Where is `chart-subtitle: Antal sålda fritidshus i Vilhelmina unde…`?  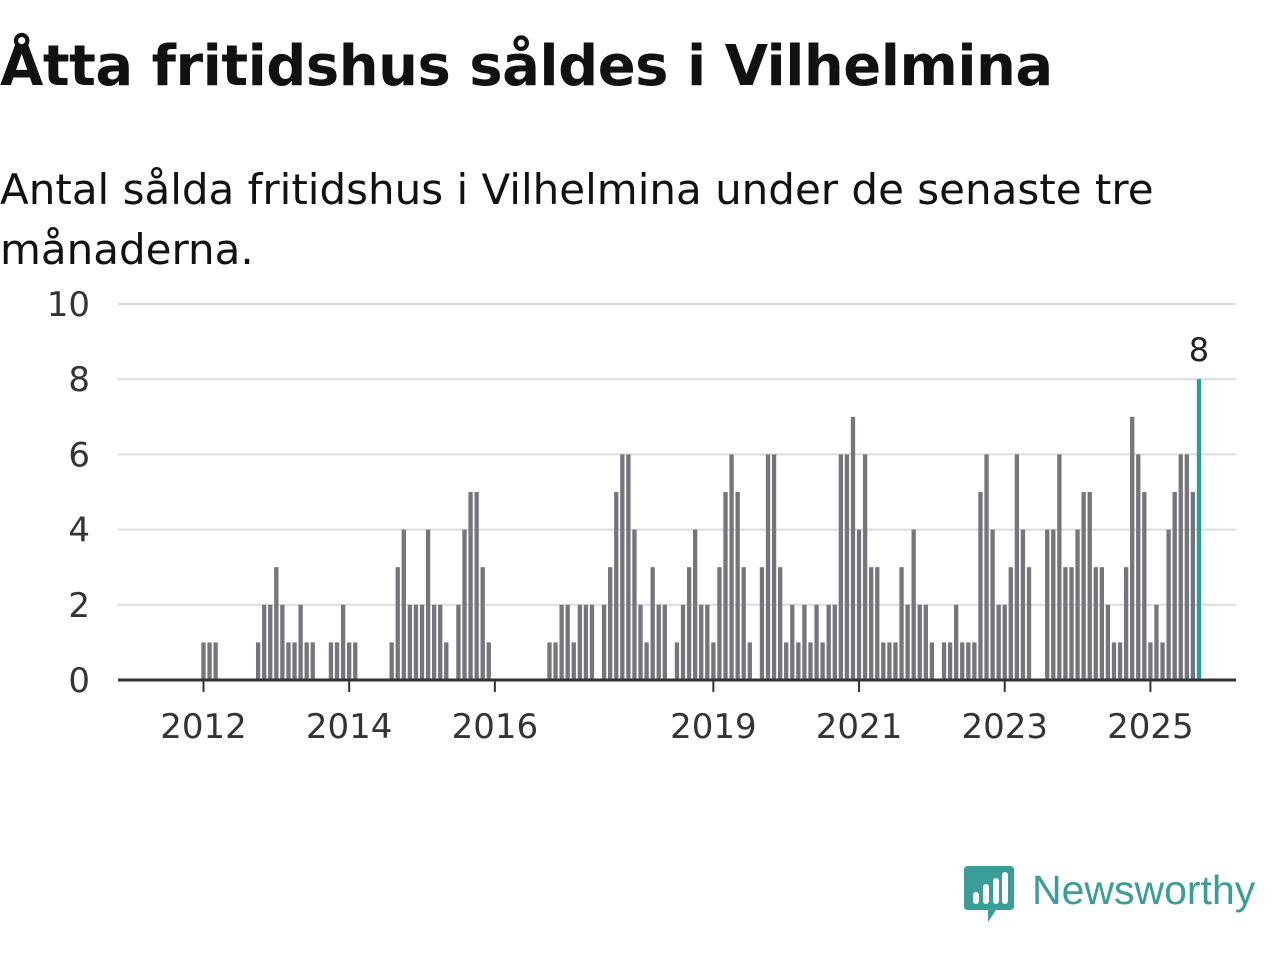 chart-subtitle: Antal sålda fritidshus i Vilhelmina unde… is located at coordinates (577, 219).